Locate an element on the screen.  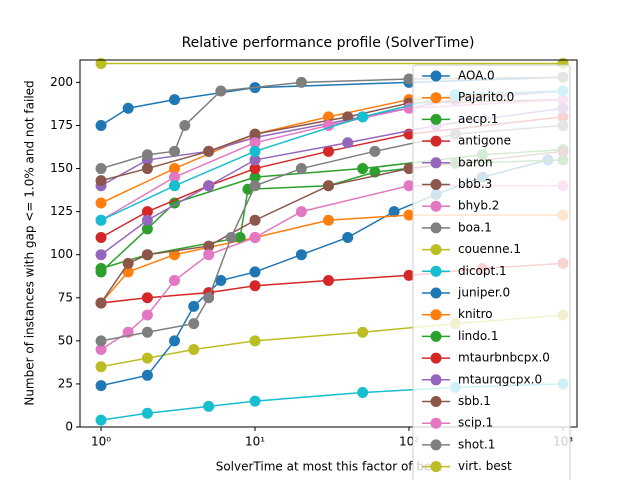
y-tick-label: 150 is located at coordinates (61, 168).